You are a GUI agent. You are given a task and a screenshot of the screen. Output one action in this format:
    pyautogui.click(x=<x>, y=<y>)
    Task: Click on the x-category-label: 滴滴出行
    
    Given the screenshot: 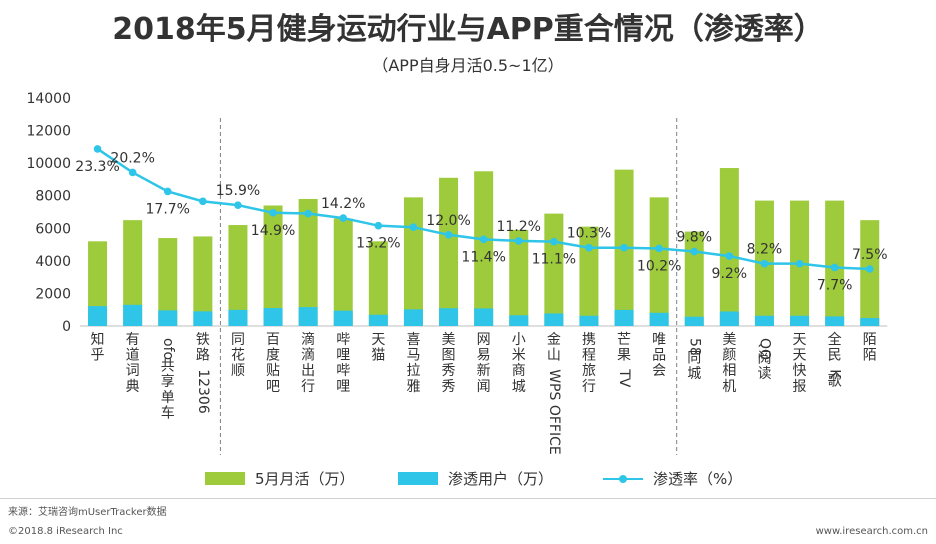 What is the action you would take?
    pyautogui.click(x=308, y=363)
    